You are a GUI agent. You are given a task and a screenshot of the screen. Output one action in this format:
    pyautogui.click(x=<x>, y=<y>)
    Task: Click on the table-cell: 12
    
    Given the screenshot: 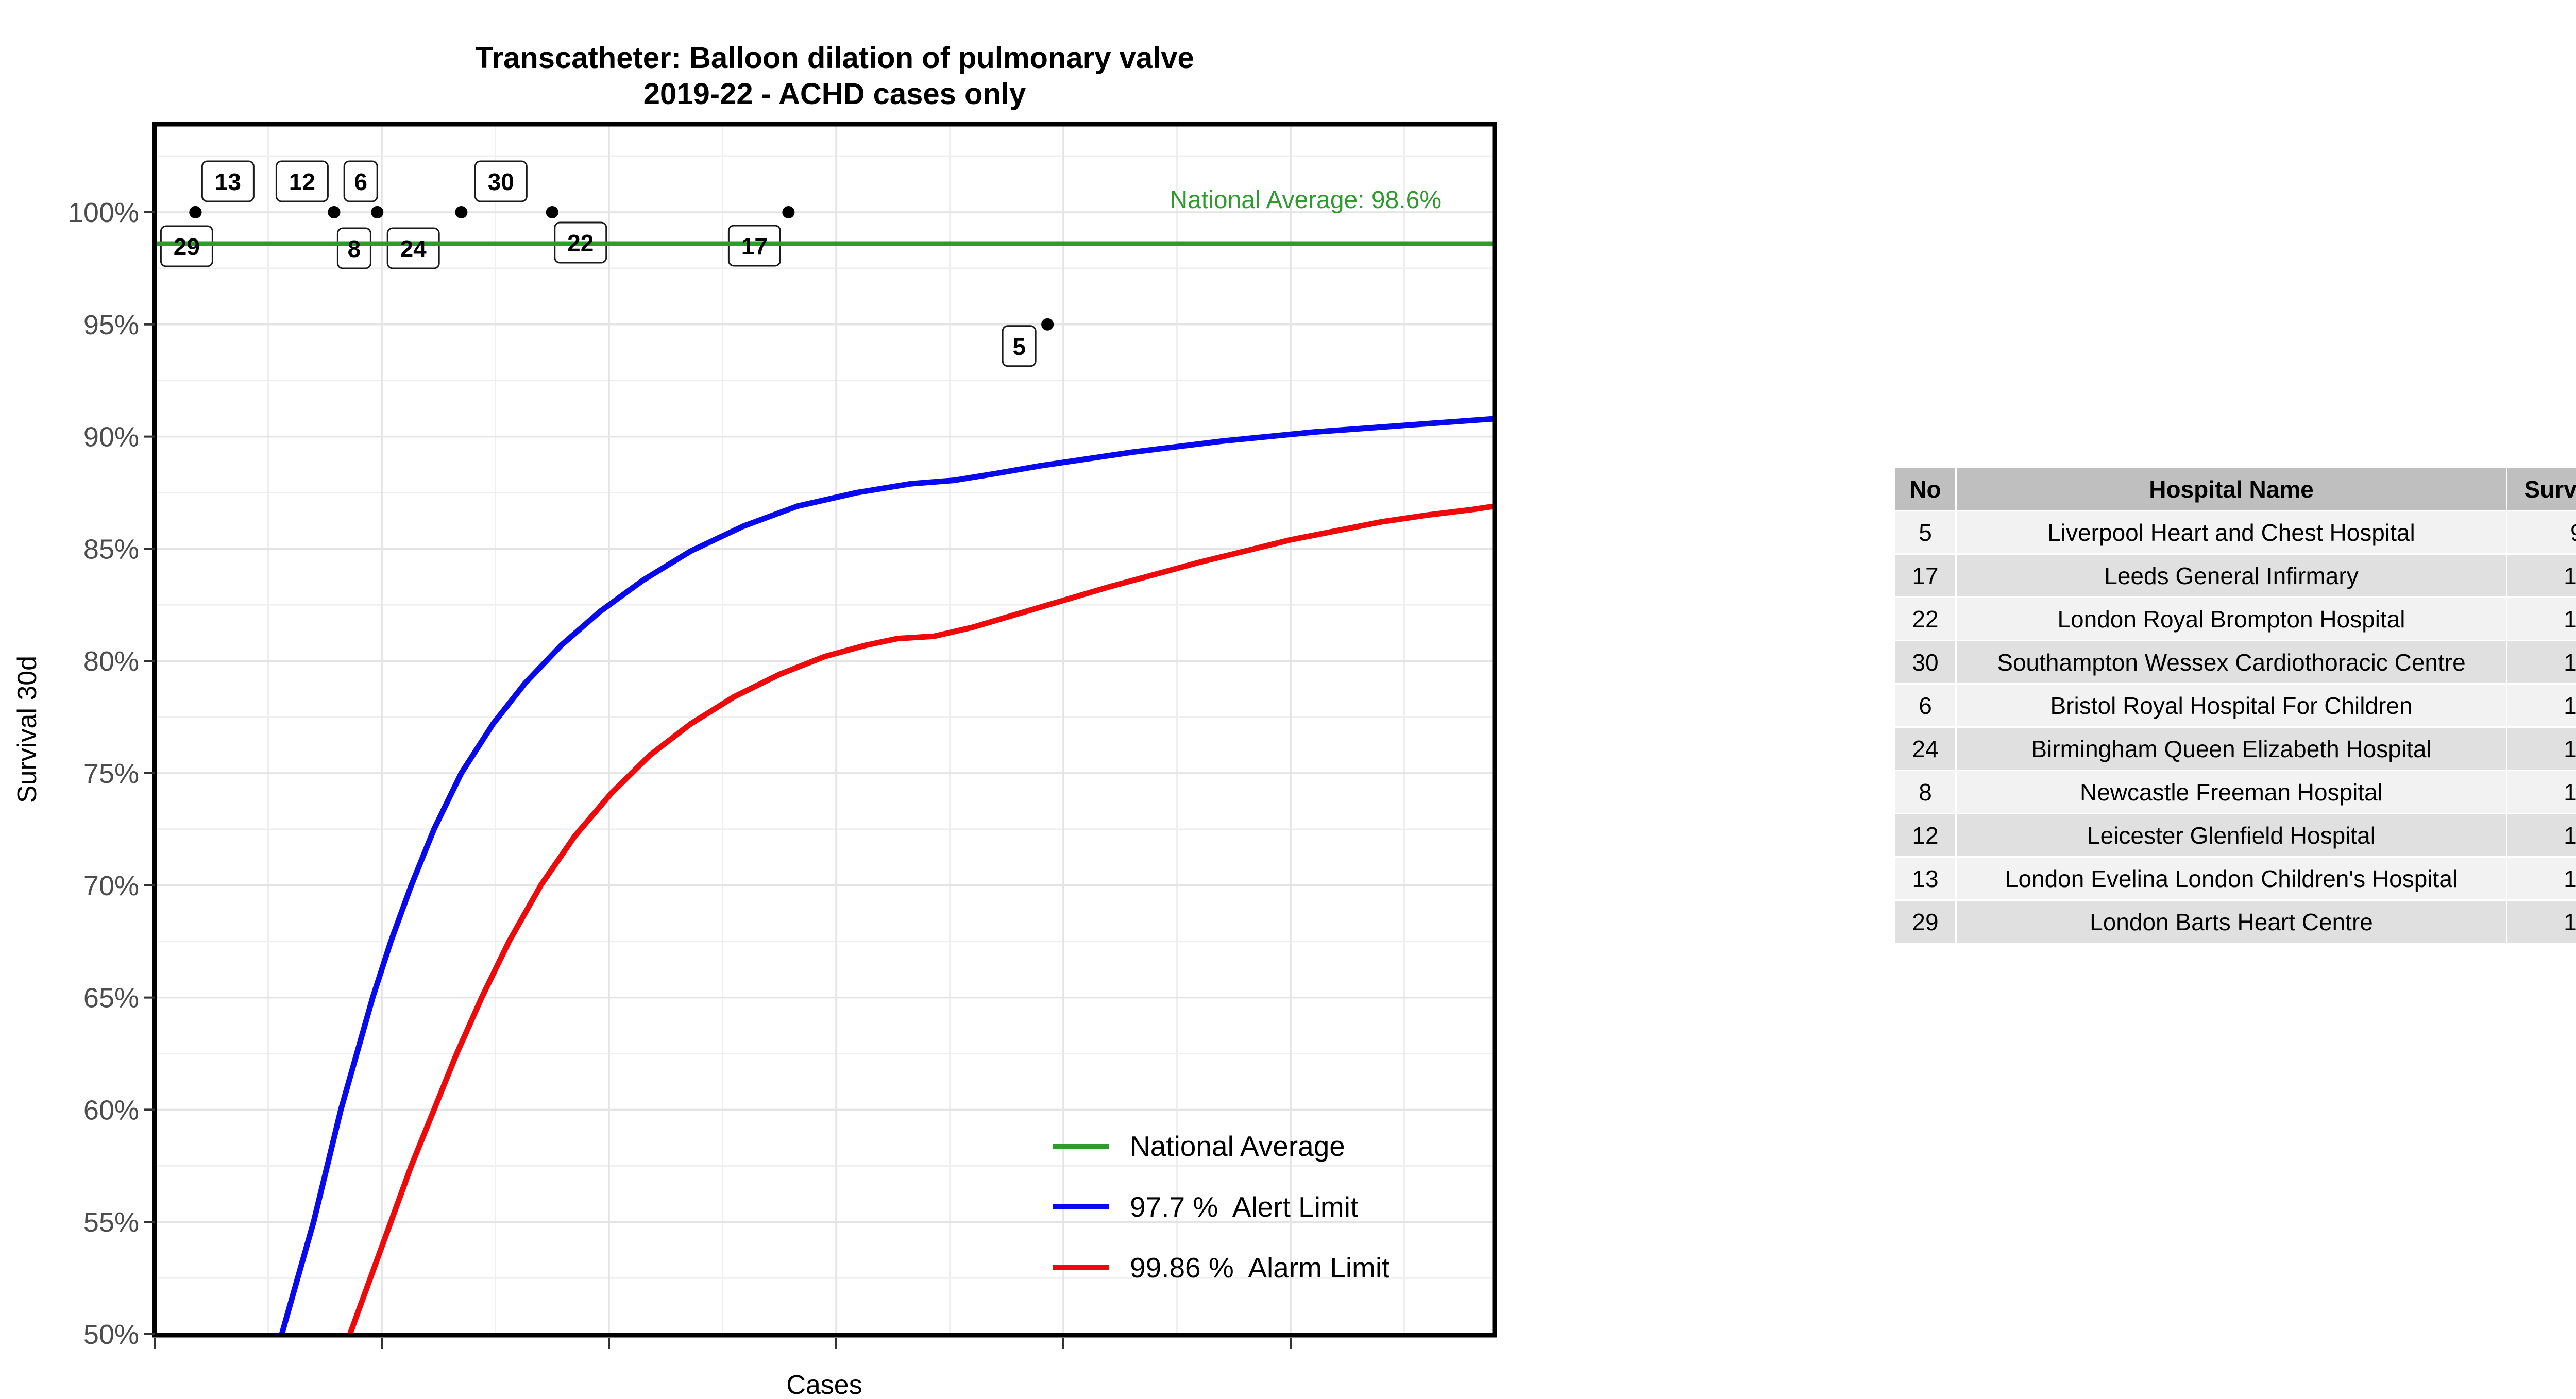 What is the action you would take?
    pyautogui.click(x=1925, y=835)
    